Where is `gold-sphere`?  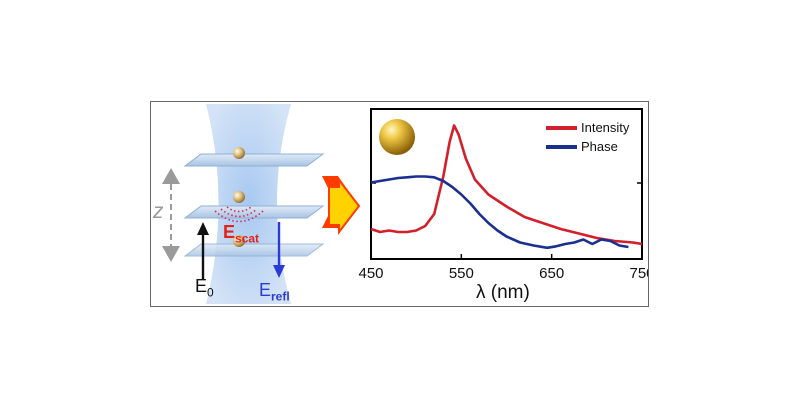 gold-sphere is located at coordinates (397, 137).